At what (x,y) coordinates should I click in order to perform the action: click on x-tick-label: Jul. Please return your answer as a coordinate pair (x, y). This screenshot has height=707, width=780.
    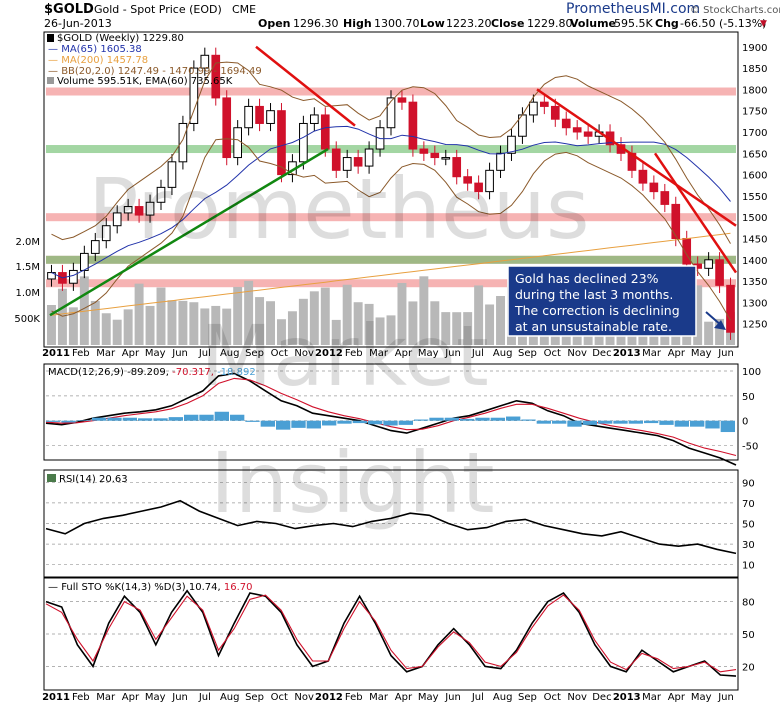
    Looking at the image, I should click on (204, 353).